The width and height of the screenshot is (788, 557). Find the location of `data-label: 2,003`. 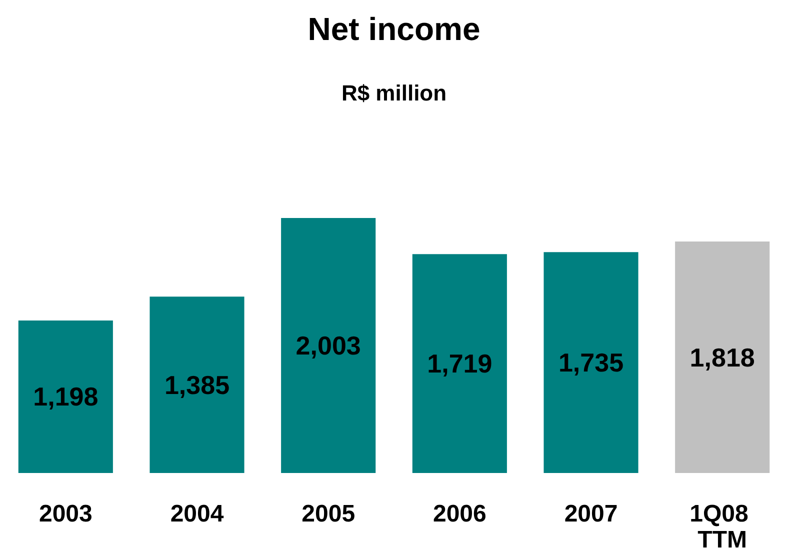

data-label: 2,003 is located at coordinates (328, 345).